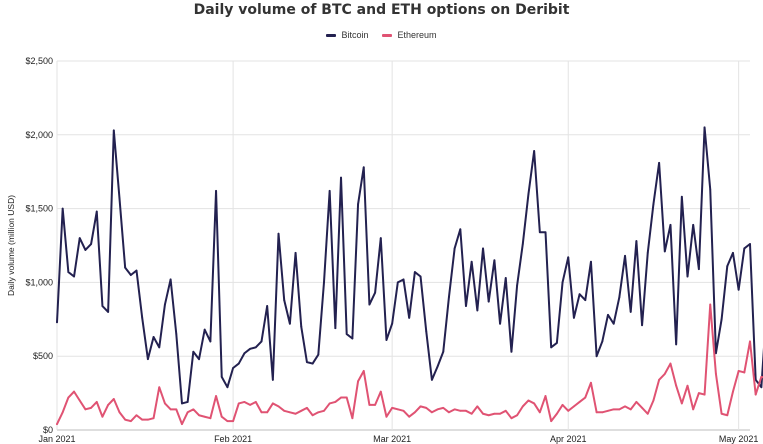  I want to click on y-tick-label: $1,000, so click(39, 282).